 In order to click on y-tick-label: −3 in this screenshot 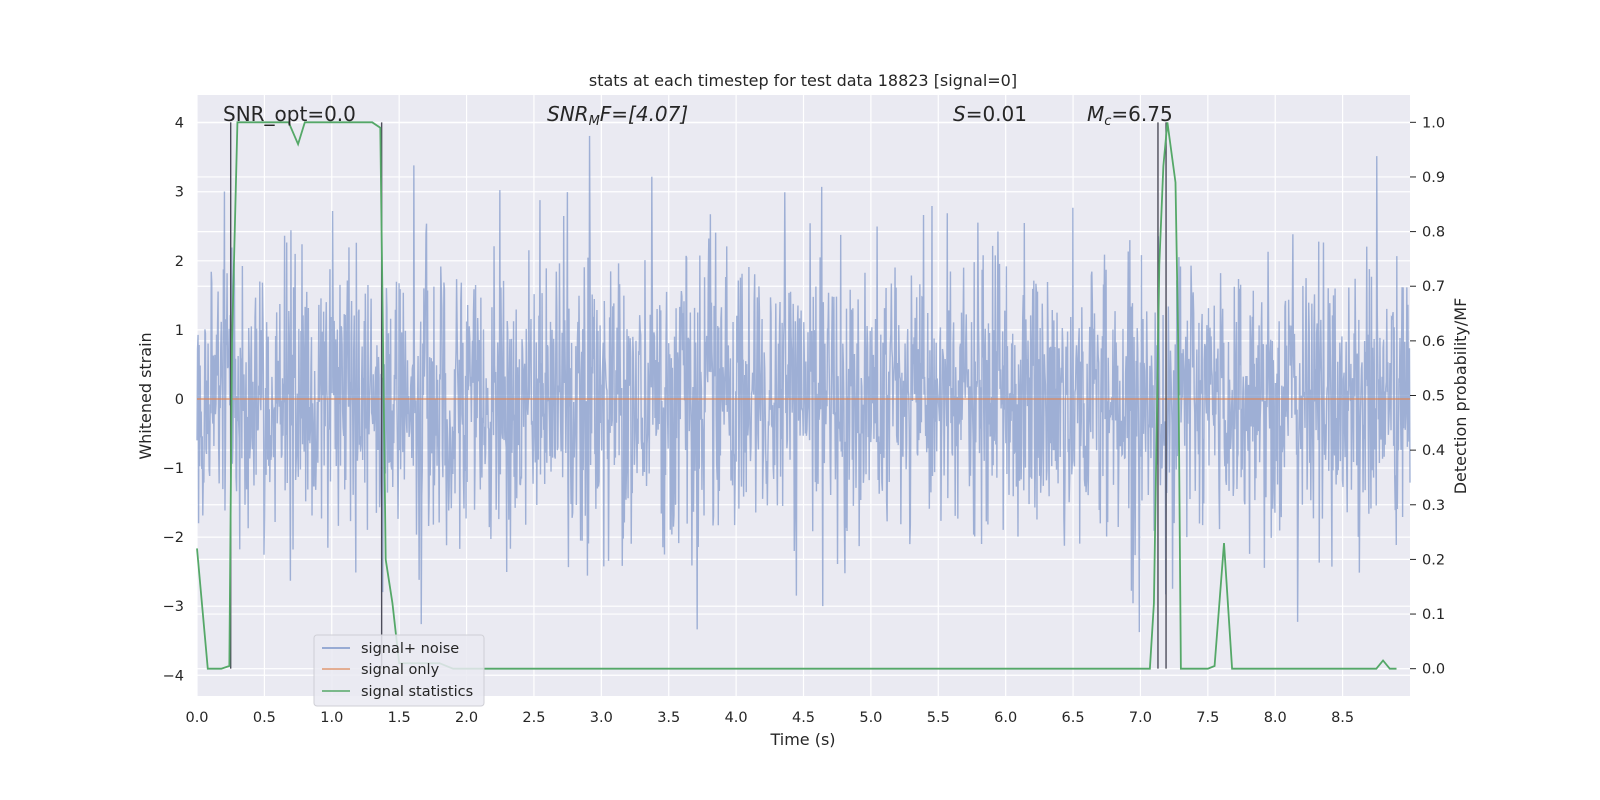, I will do `click(173, 607)`.